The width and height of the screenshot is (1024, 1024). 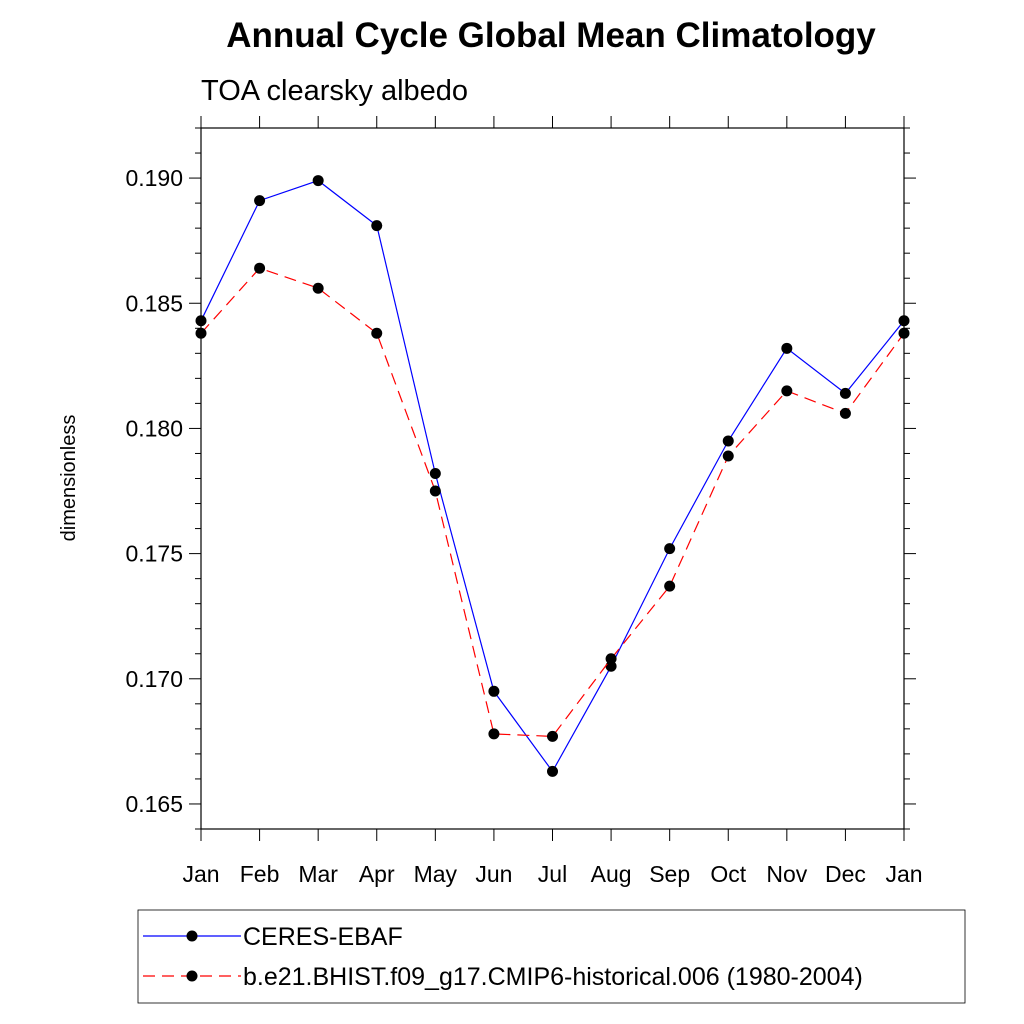 What do you see at coordinates (551, 35) in the screenshot?
I see `chart-title: Annual Cycle Global Mean Climatology` at bounding box center [551, 35].